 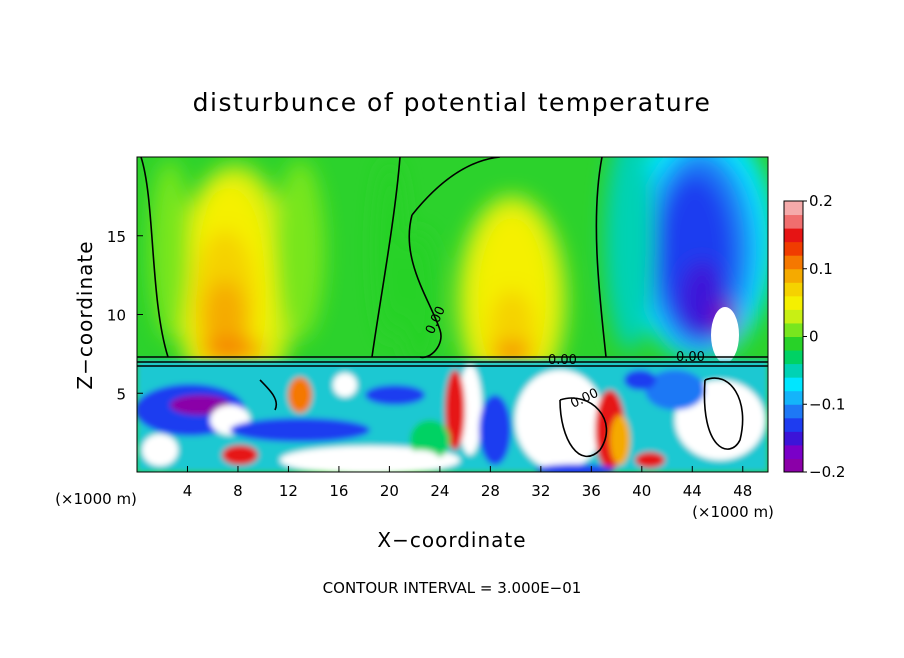 I want to click on y-tick-label: 5, so click(x=121, y=394).